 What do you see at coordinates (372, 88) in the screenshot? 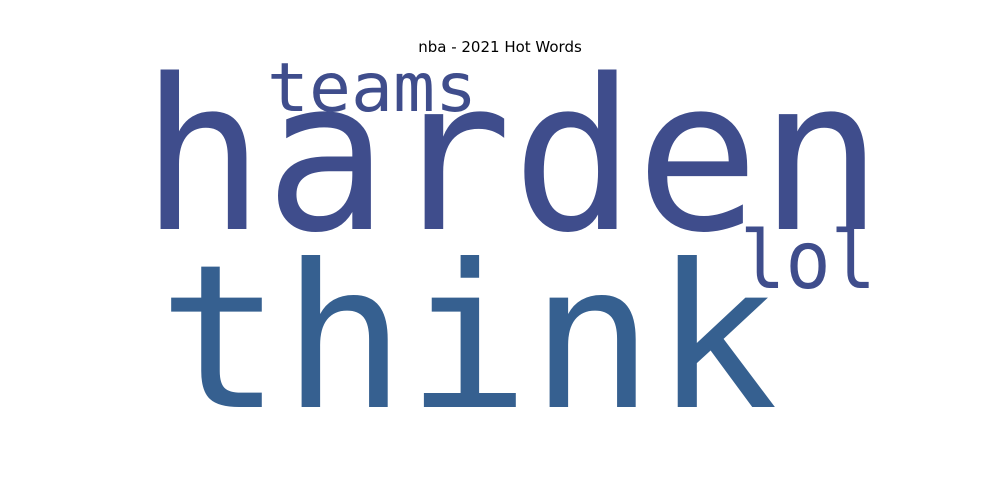
I see `word-teams: teams` at bounding box center [372, 88].